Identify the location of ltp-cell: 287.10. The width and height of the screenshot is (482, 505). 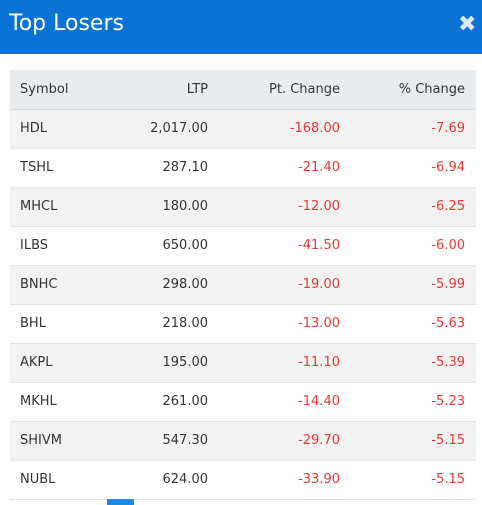
(164, 167).